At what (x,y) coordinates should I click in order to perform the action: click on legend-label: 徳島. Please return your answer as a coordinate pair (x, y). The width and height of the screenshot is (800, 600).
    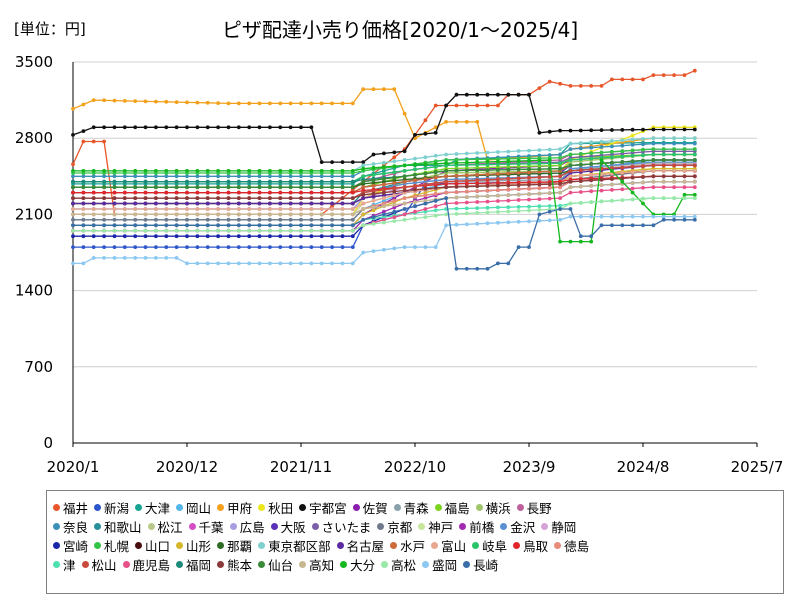
    Looking at the image, I should click on (577, 546).